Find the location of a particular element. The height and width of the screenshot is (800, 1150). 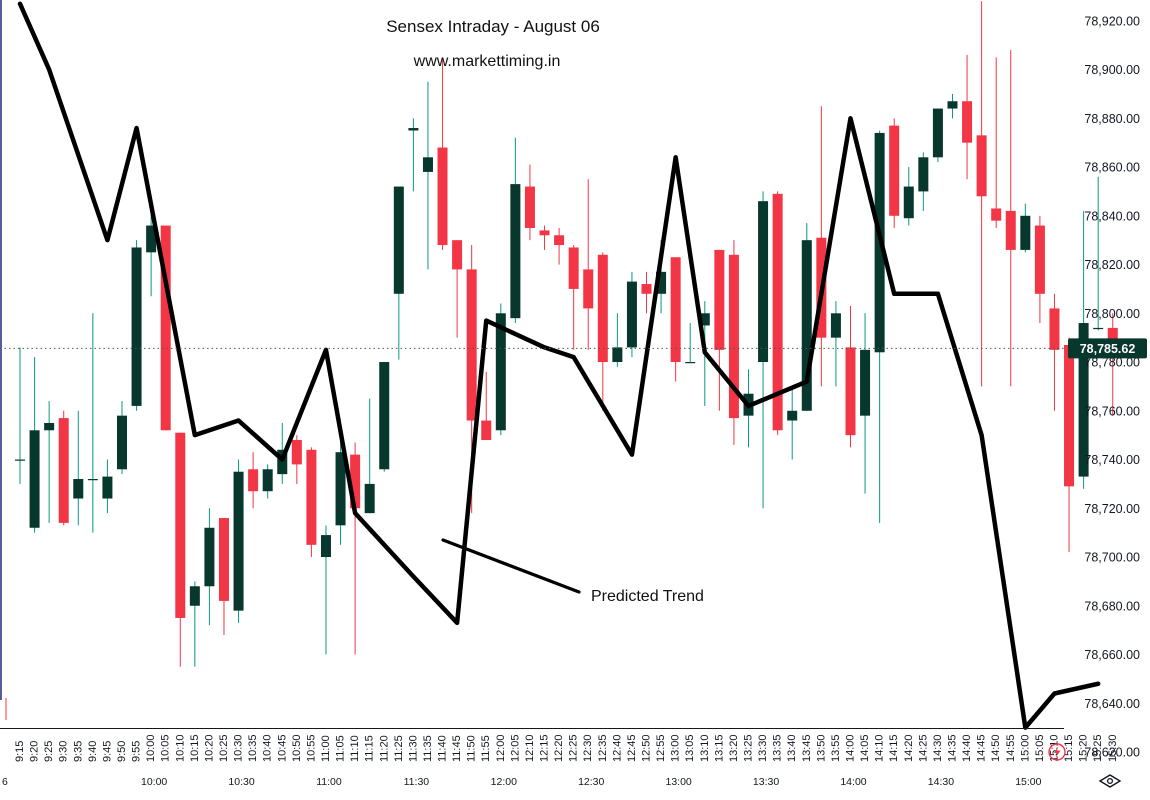

x-tick-label: 10:35 is located at coordinates (253, 748).